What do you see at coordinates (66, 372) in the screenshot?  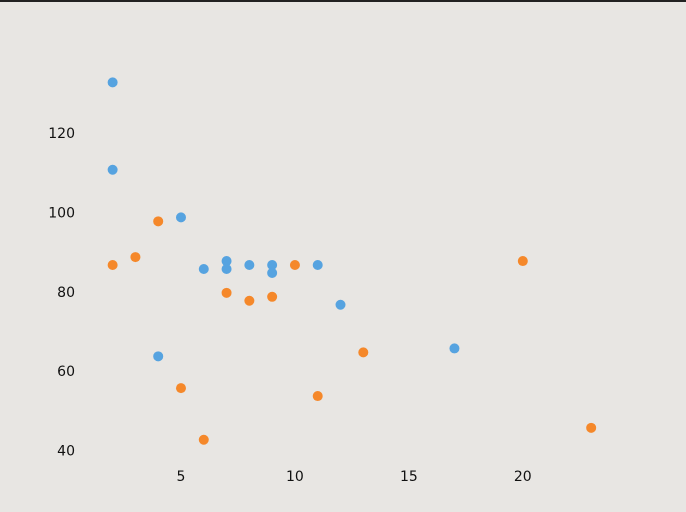 I see `y-tick-label: 60` at bounding box center [66, 372].